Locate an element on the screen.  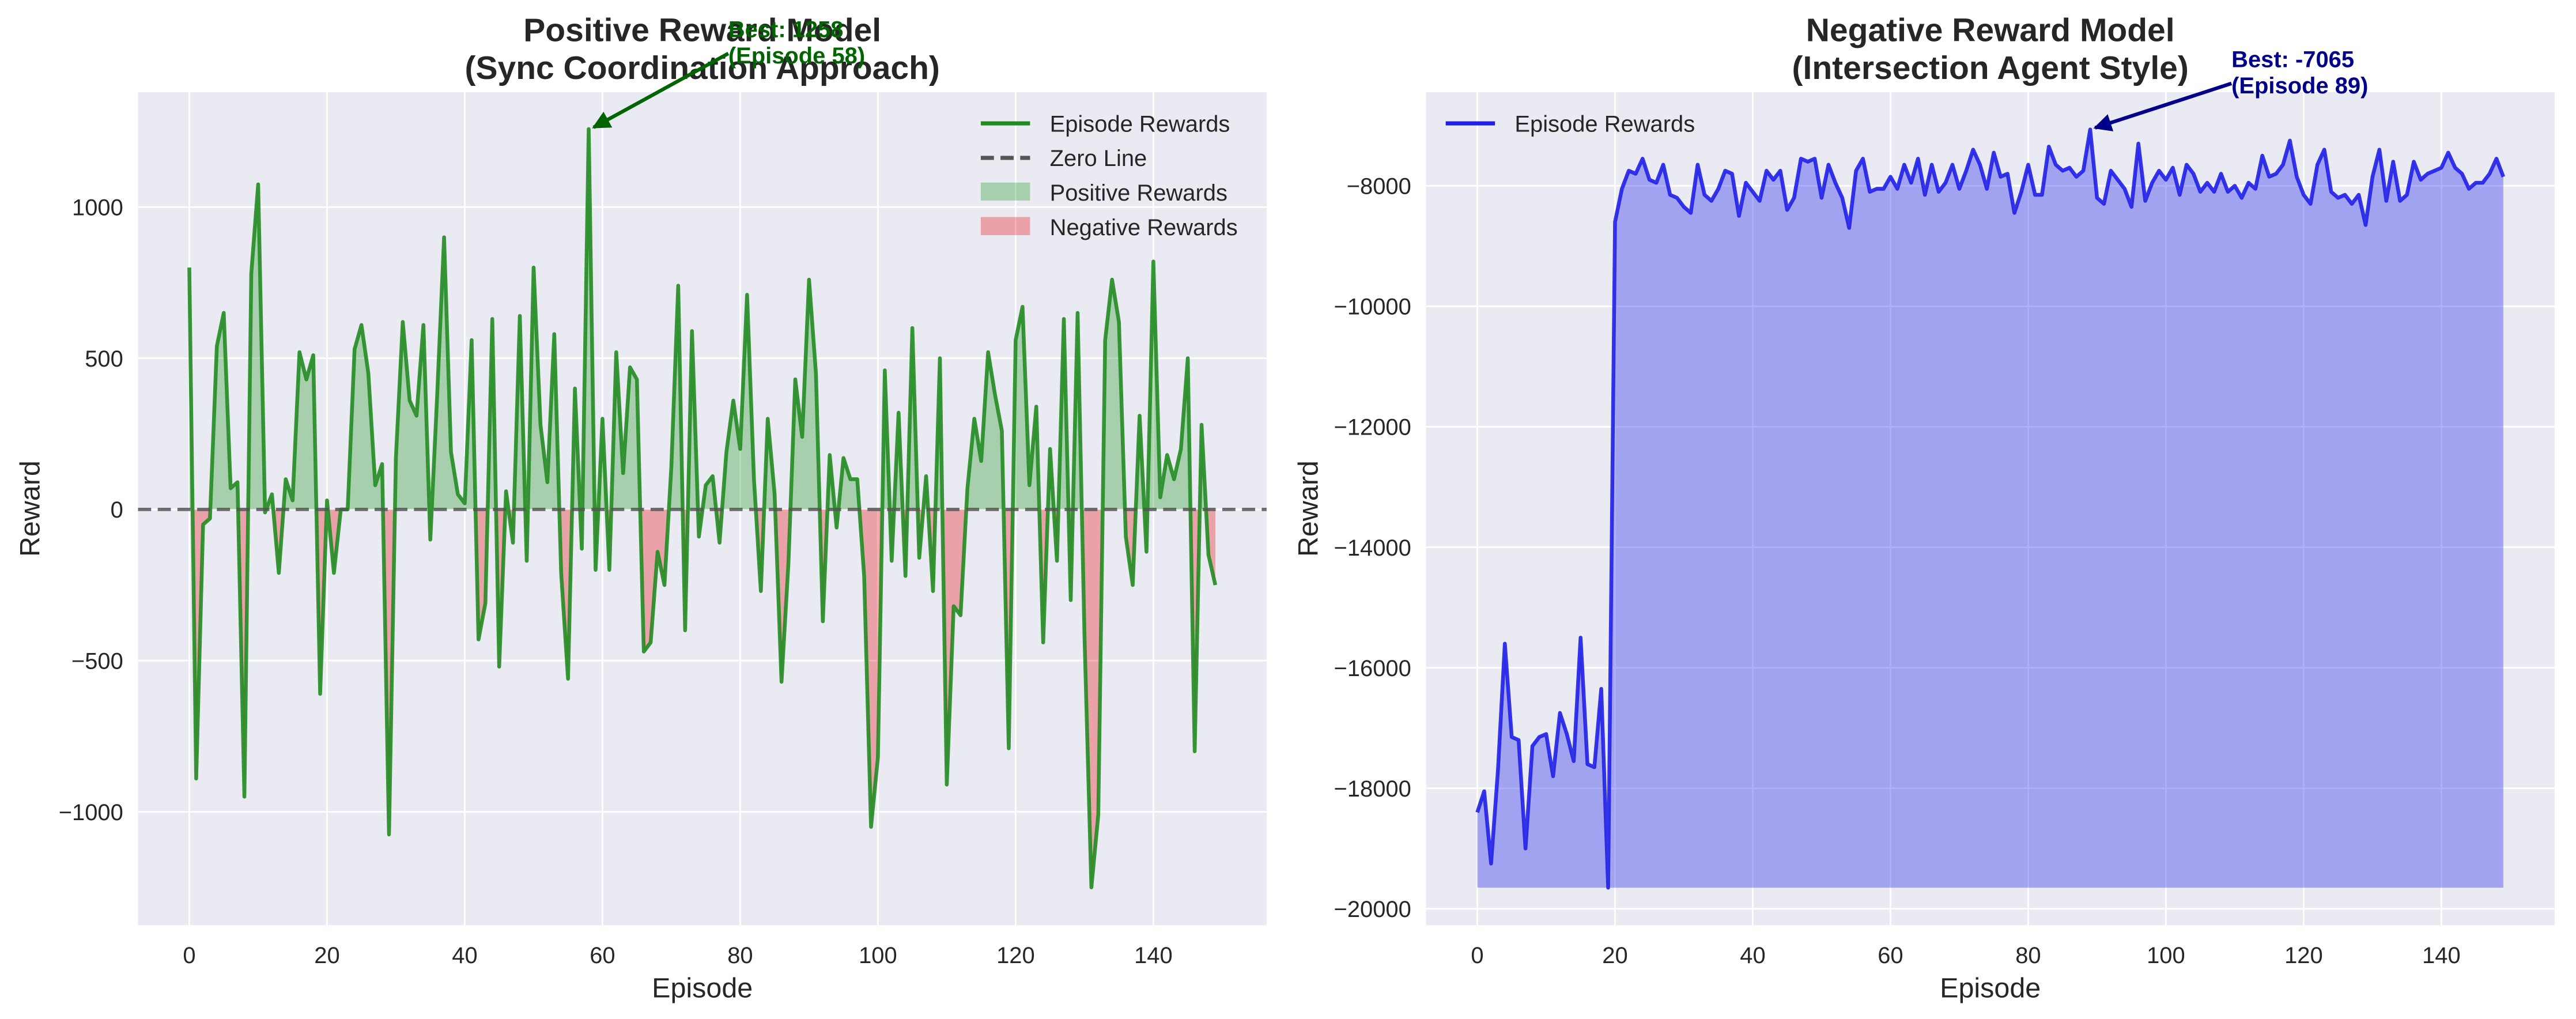
y-tick-label: −20000 is located at coordinates (1372, 909).